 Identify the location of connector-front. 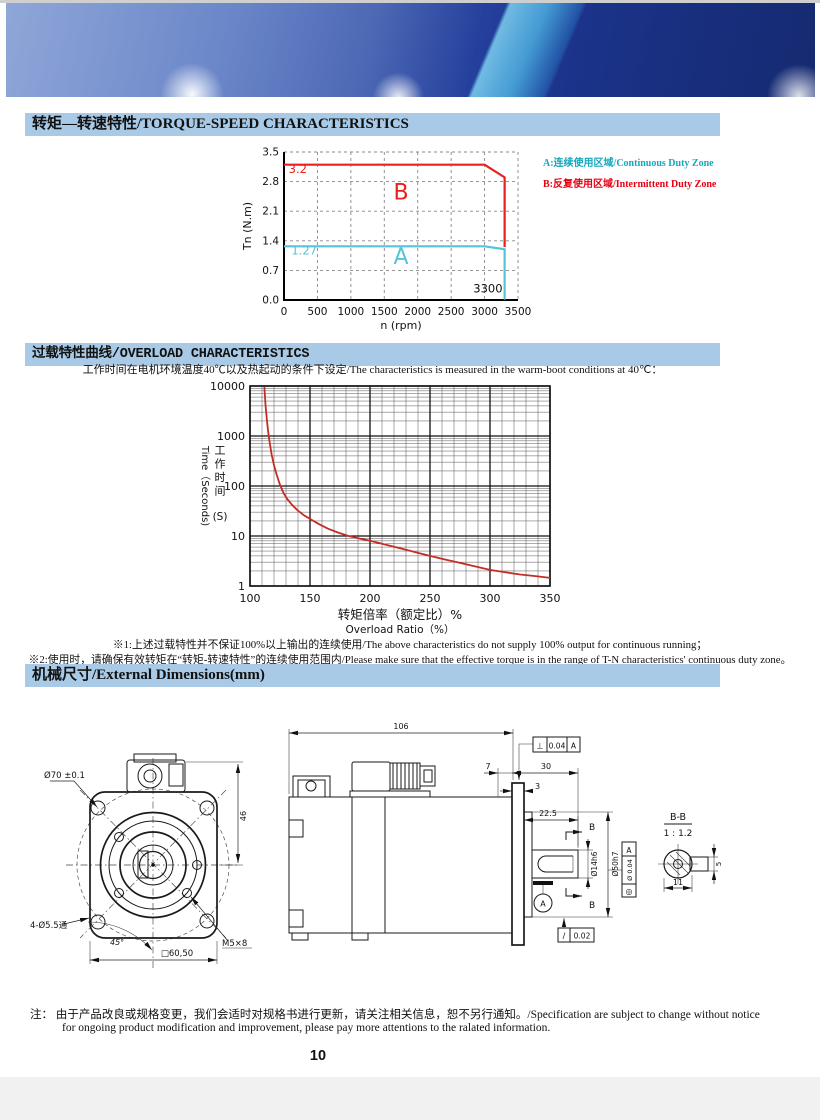
(156, 773).